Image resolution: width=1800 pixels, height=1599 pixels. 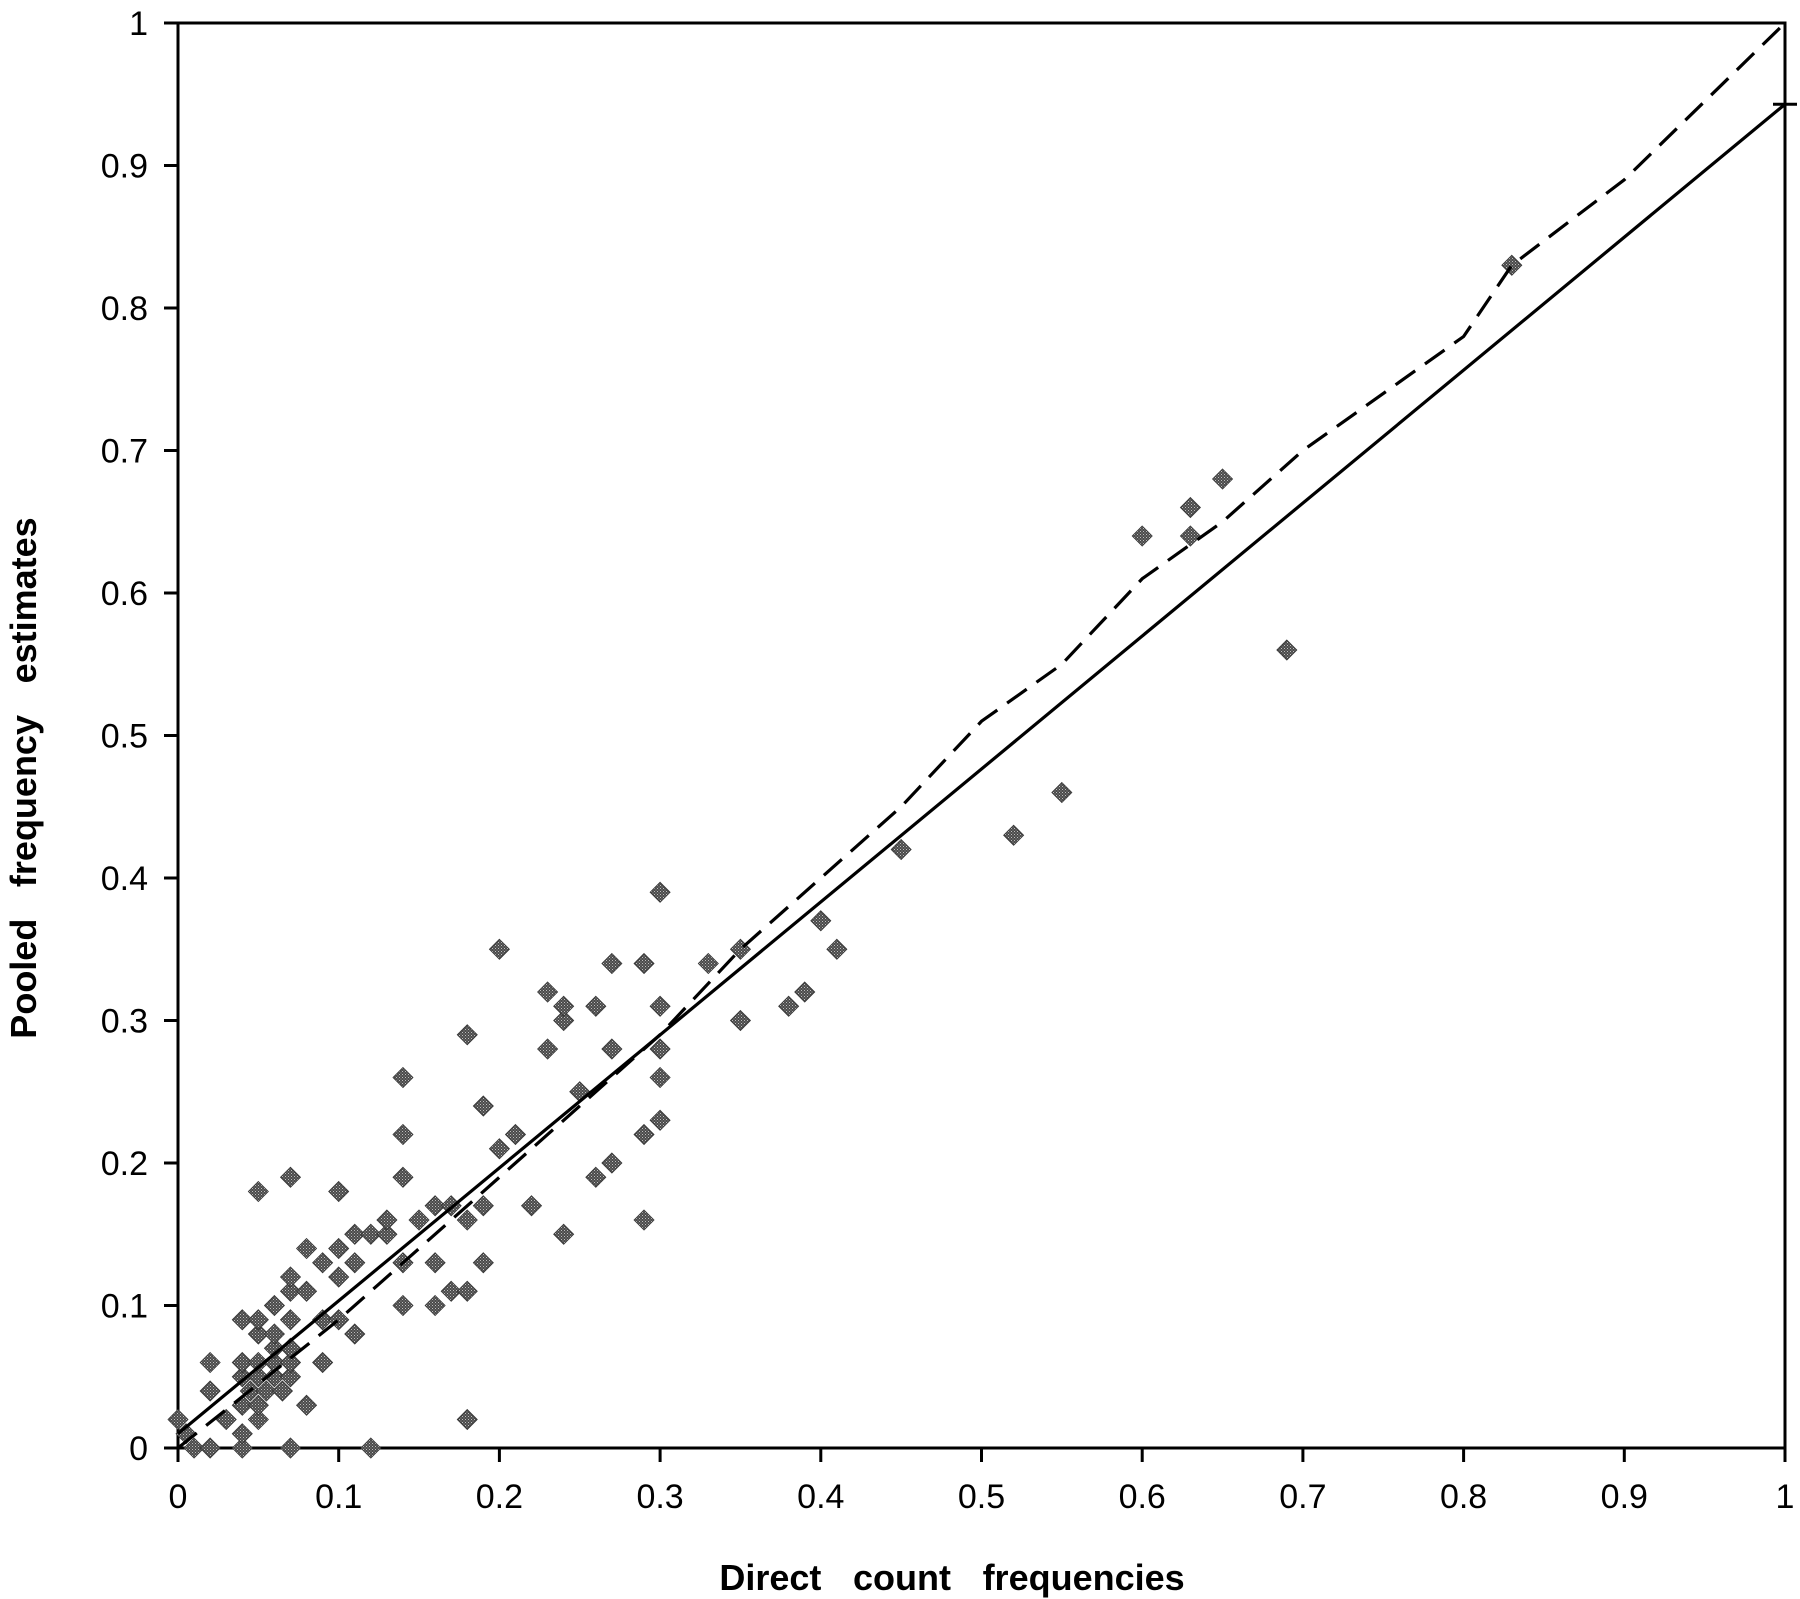 I want to click on y-tick-label: 0.2, so click(x=124, y=1164).